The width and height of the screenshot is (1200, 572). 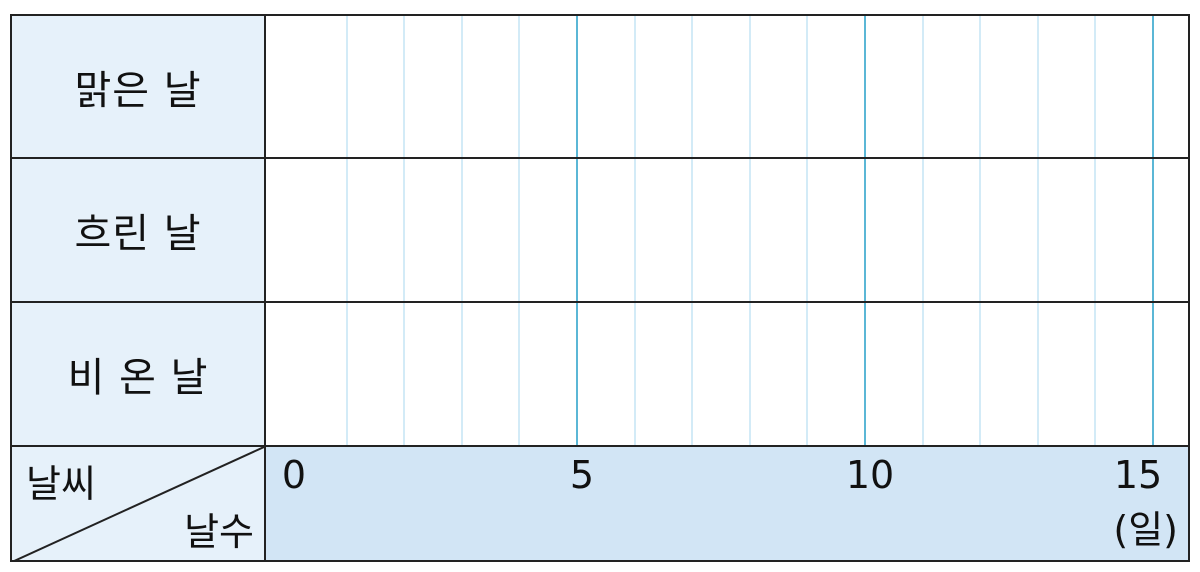 I want to click on corner-diagonal, so click(x=138, y=503).